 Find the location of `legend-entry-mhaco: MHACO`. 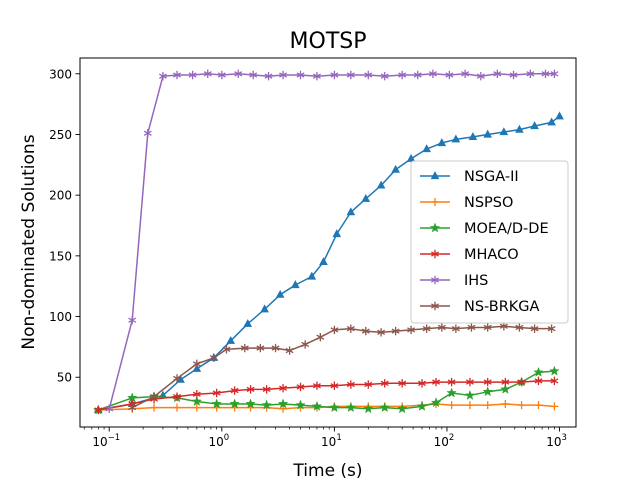

legend-entry-mhaco: MHACO is located at coordinates (469, 255).